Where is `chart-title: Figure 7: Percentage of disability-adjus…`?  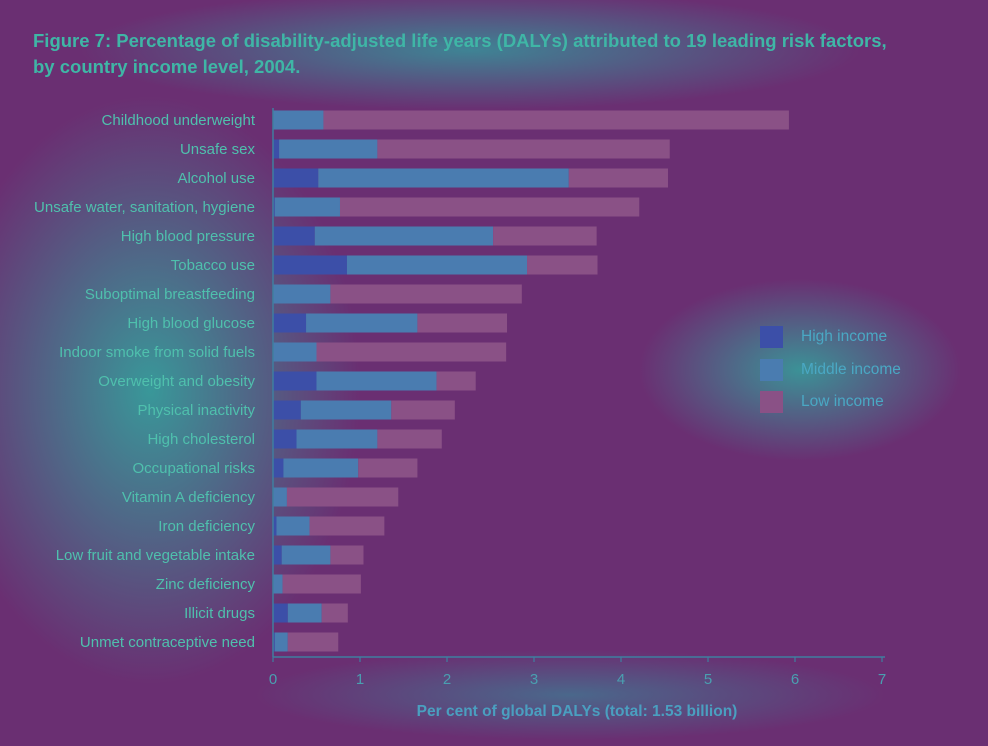
chart-title: Figure 7: Percentage of disability-adjus… is located at coordinates (460, 53).